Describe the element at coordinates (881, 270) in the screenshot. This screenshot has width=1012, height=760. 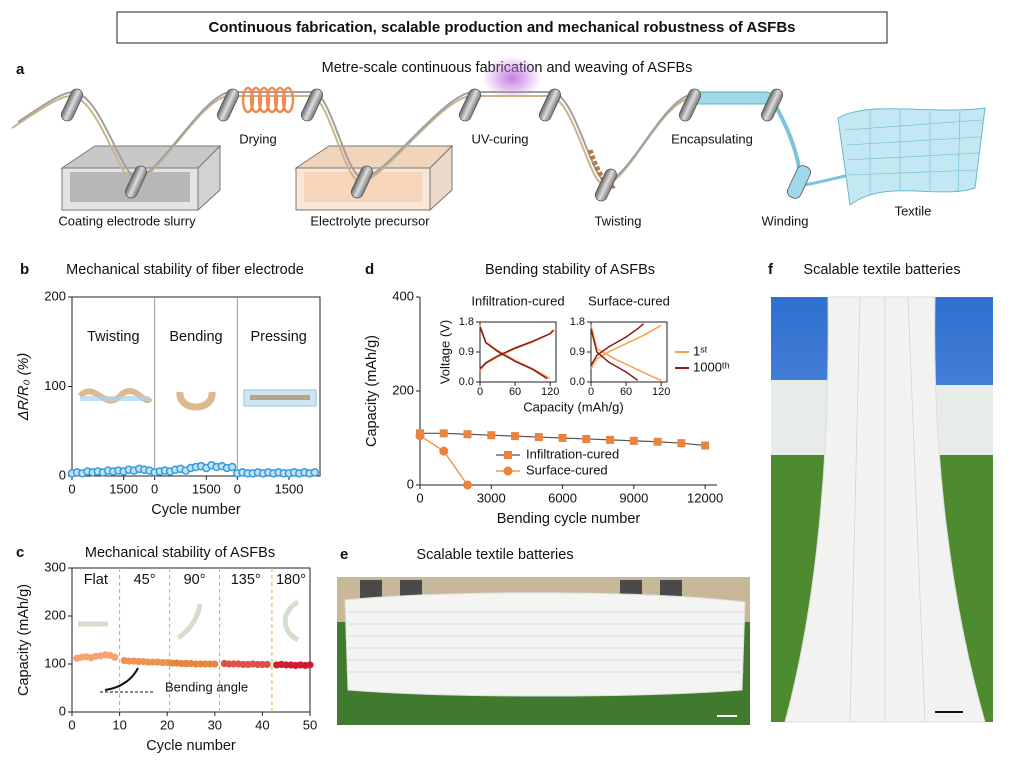
I see `panel-title: Scalable textile batteries` at that location.